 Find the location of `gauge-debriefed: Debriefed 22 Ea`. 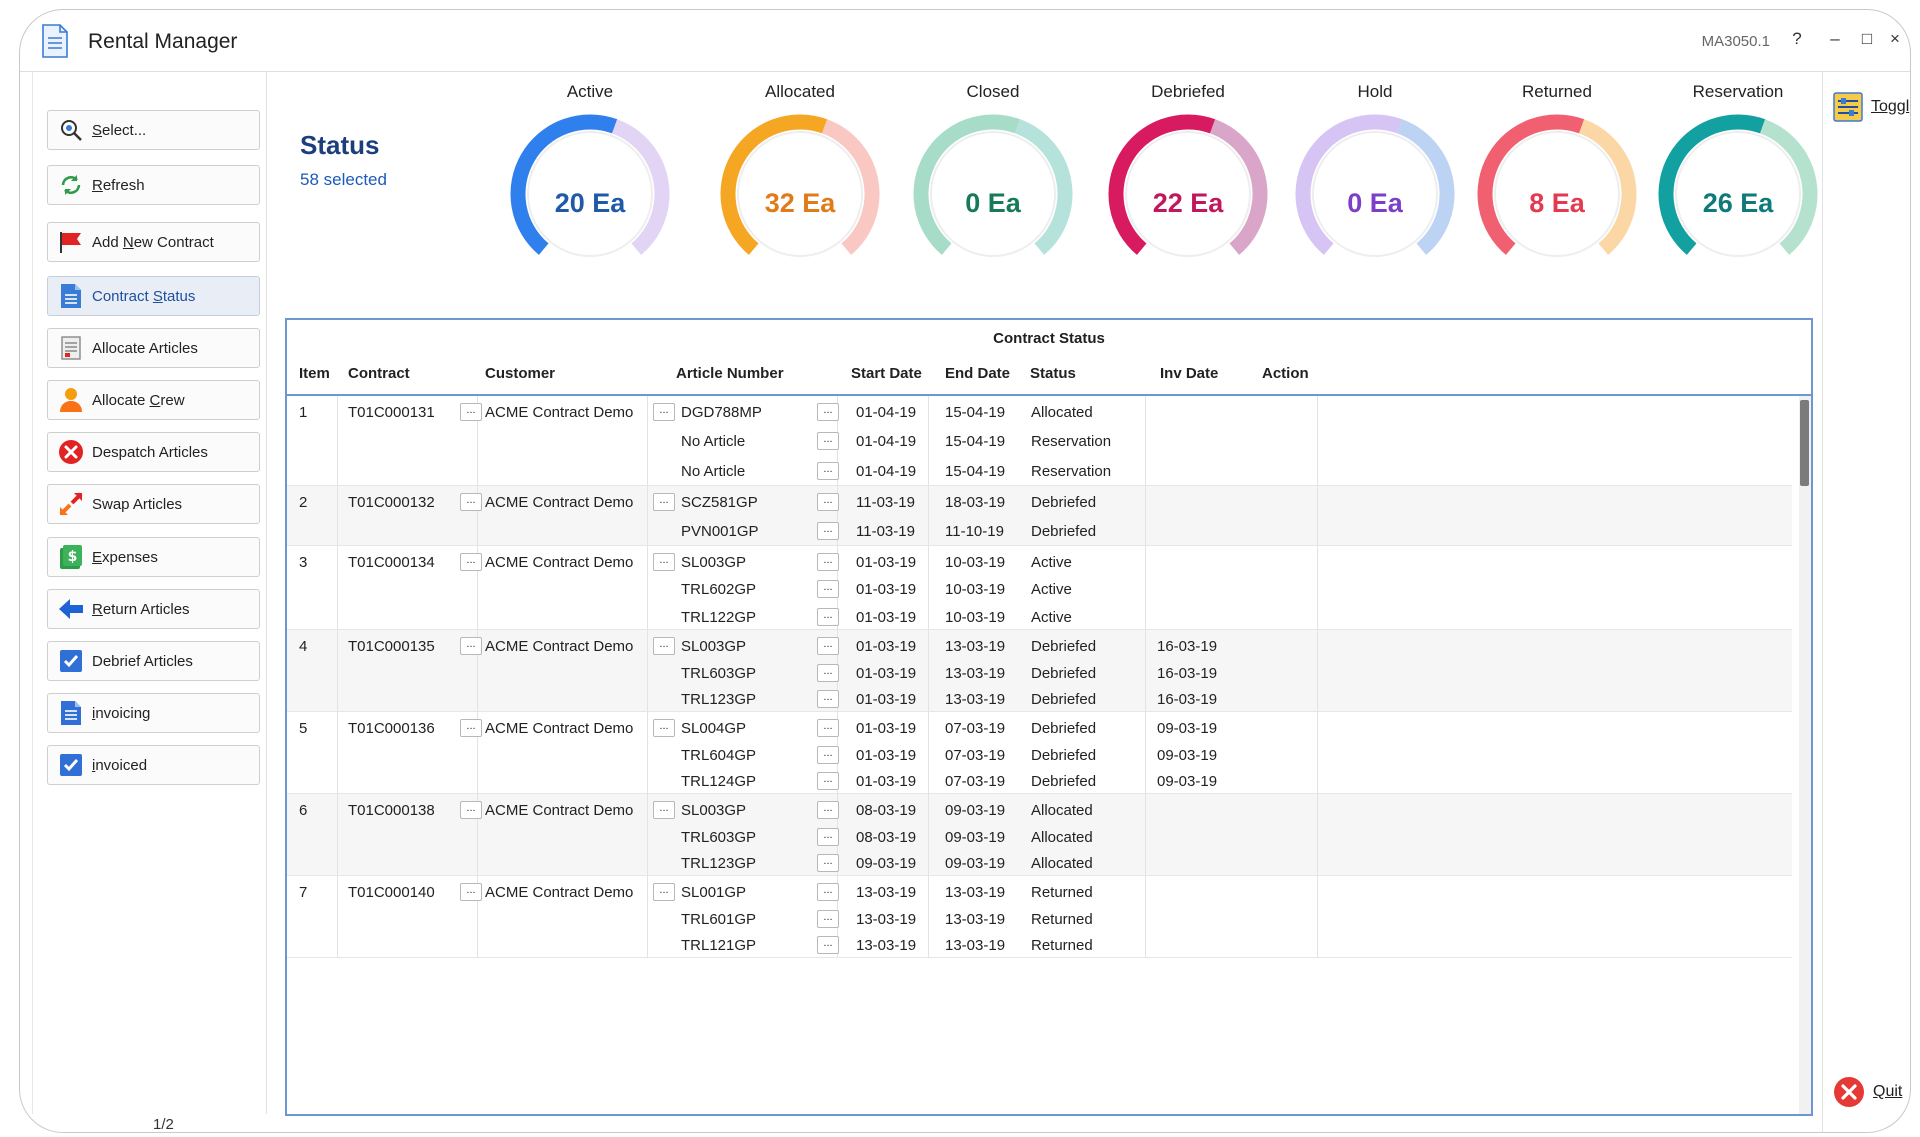

gauge-debriefed: Debriefed 22 Ea is located at coordinates (1188, 178).